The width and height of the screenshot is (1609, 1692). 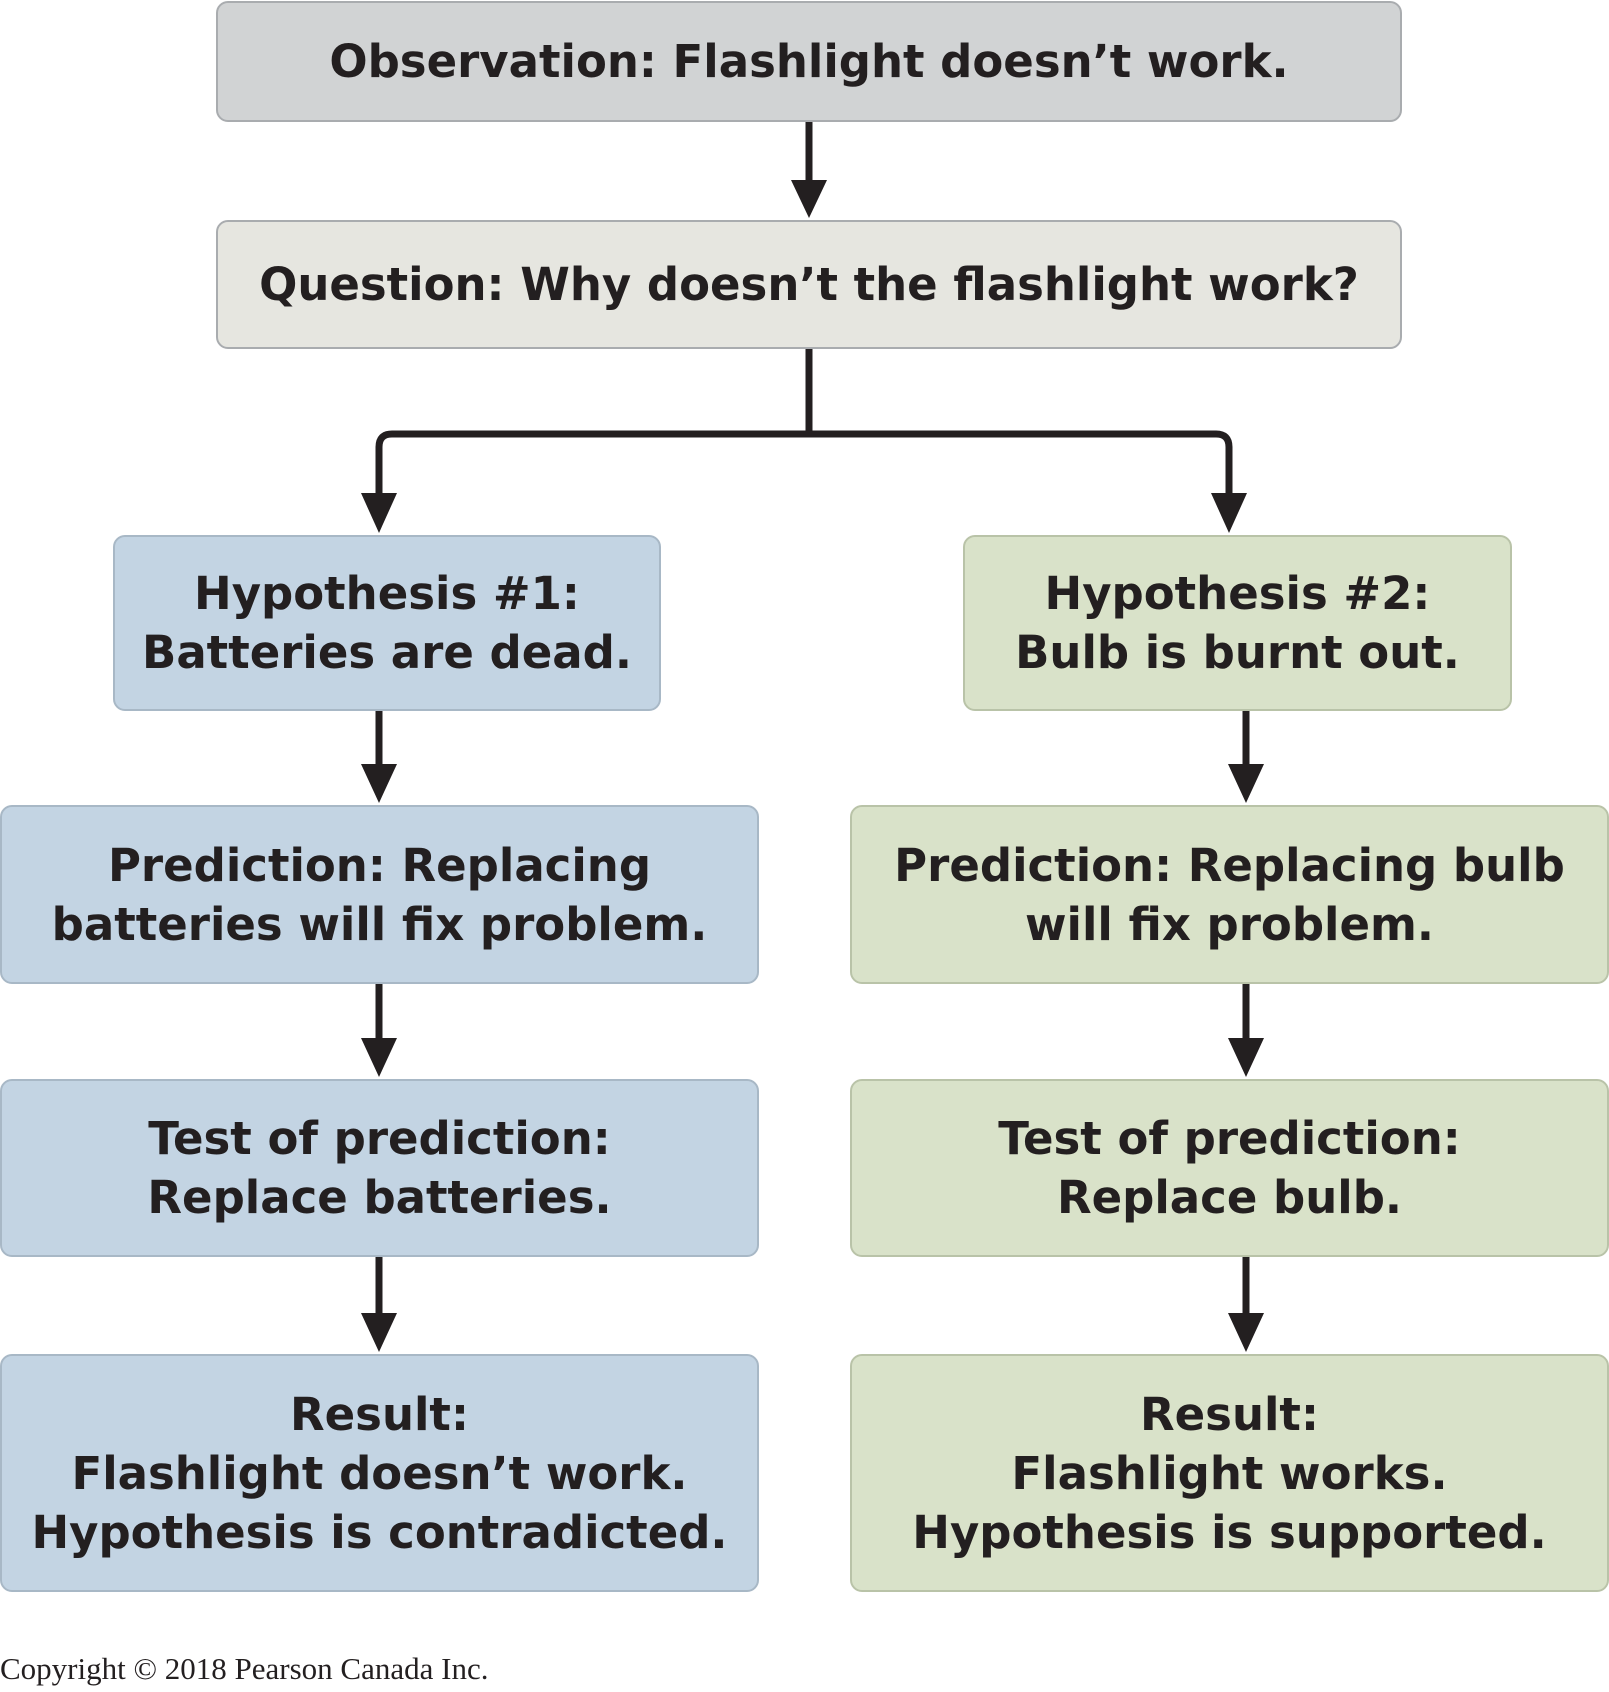 I want to click on observation-text: Observation: Flashlight doesn’t work., so click(x=809, y=61).